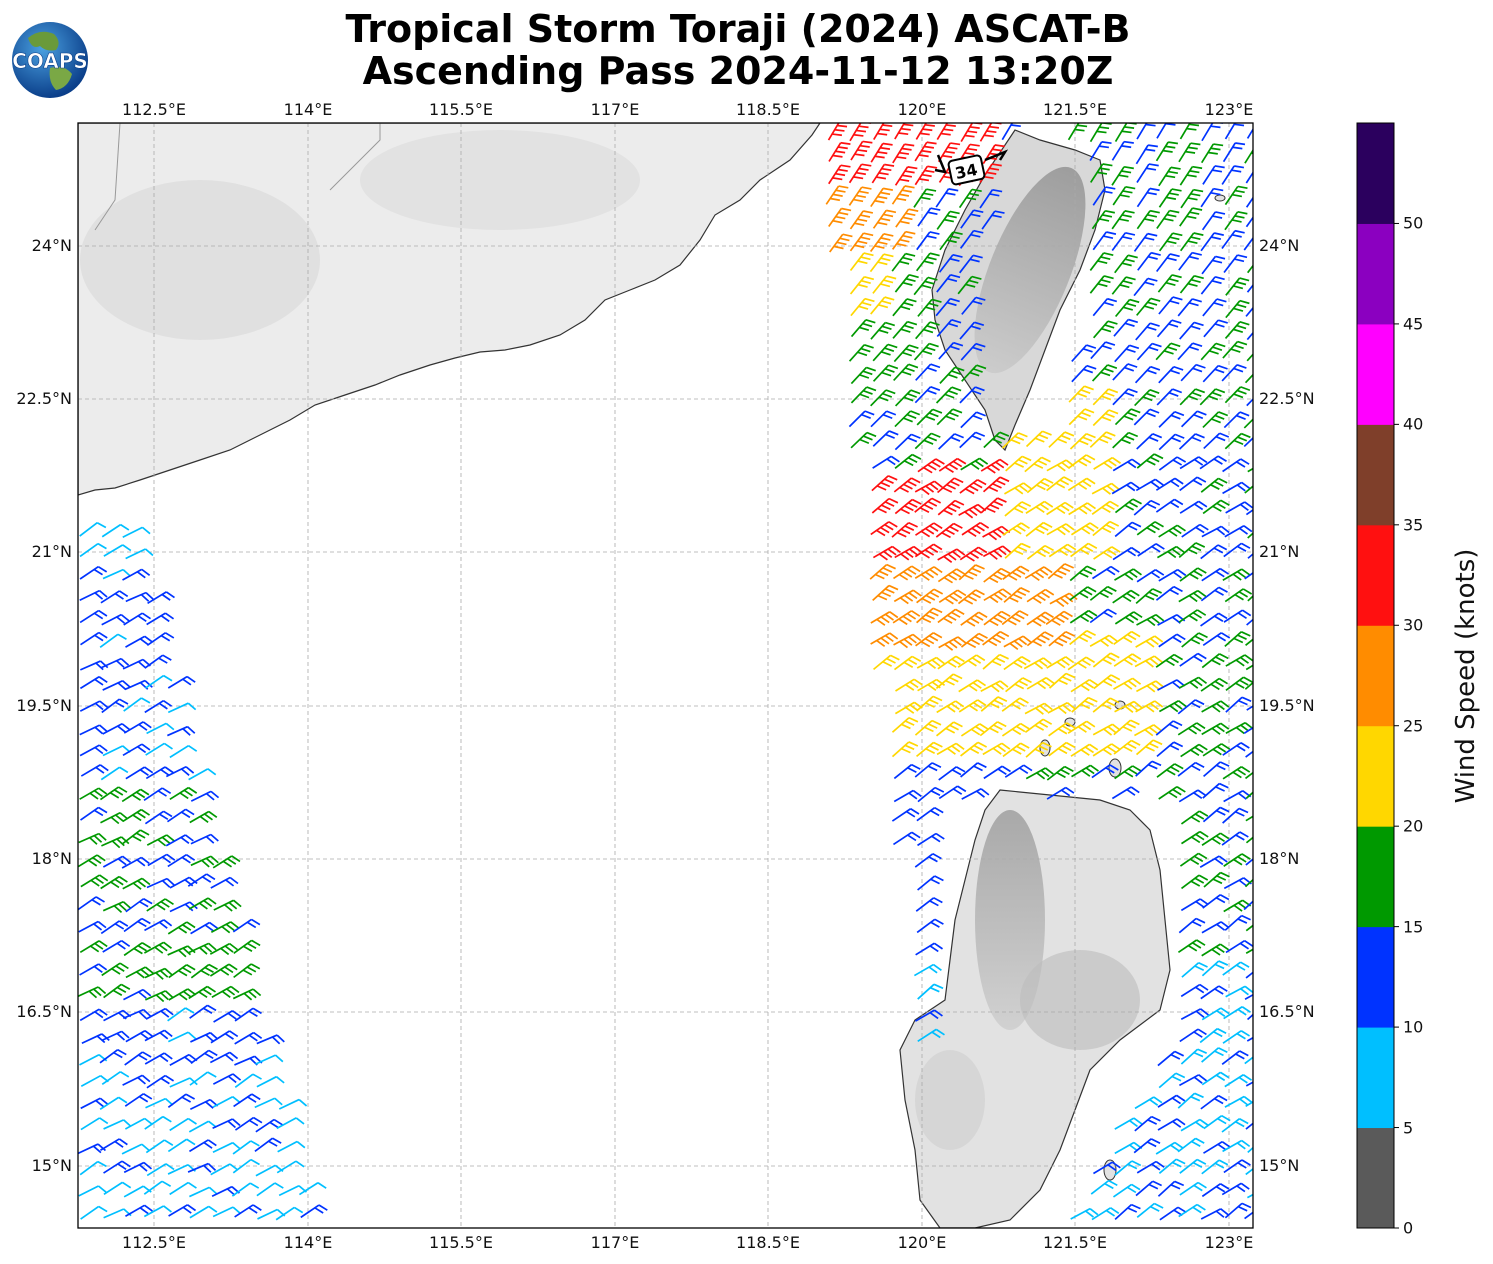 This screenshot has height=1264, width=1493. I want to click on colorbar-tick-label: 10, so click(1413, 1027).